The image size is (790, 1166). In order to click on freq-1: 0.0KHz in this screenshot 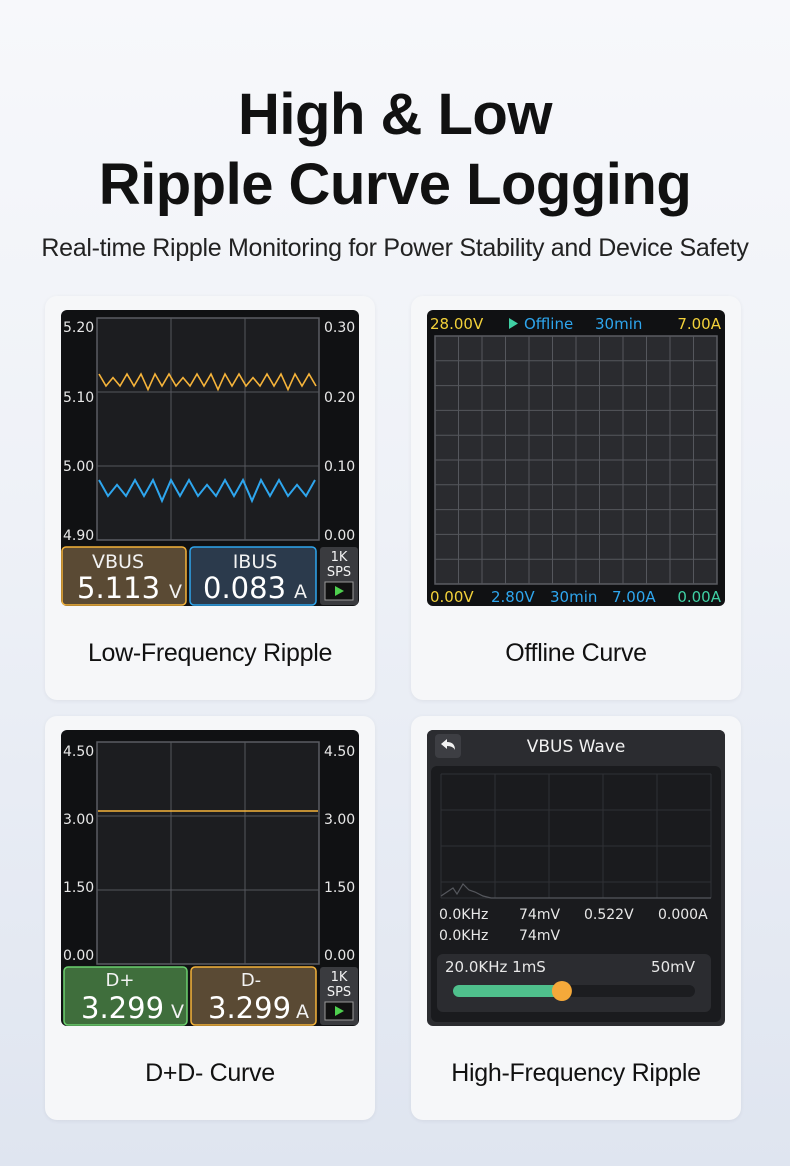, I will do `click(463, 915)`.